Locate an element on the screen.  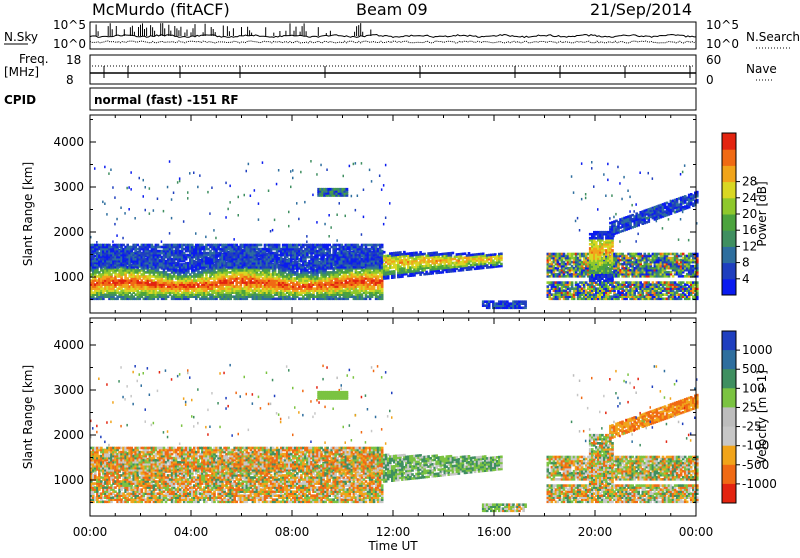
nsearch-label: N.Search is located at coordinates (773, 37).